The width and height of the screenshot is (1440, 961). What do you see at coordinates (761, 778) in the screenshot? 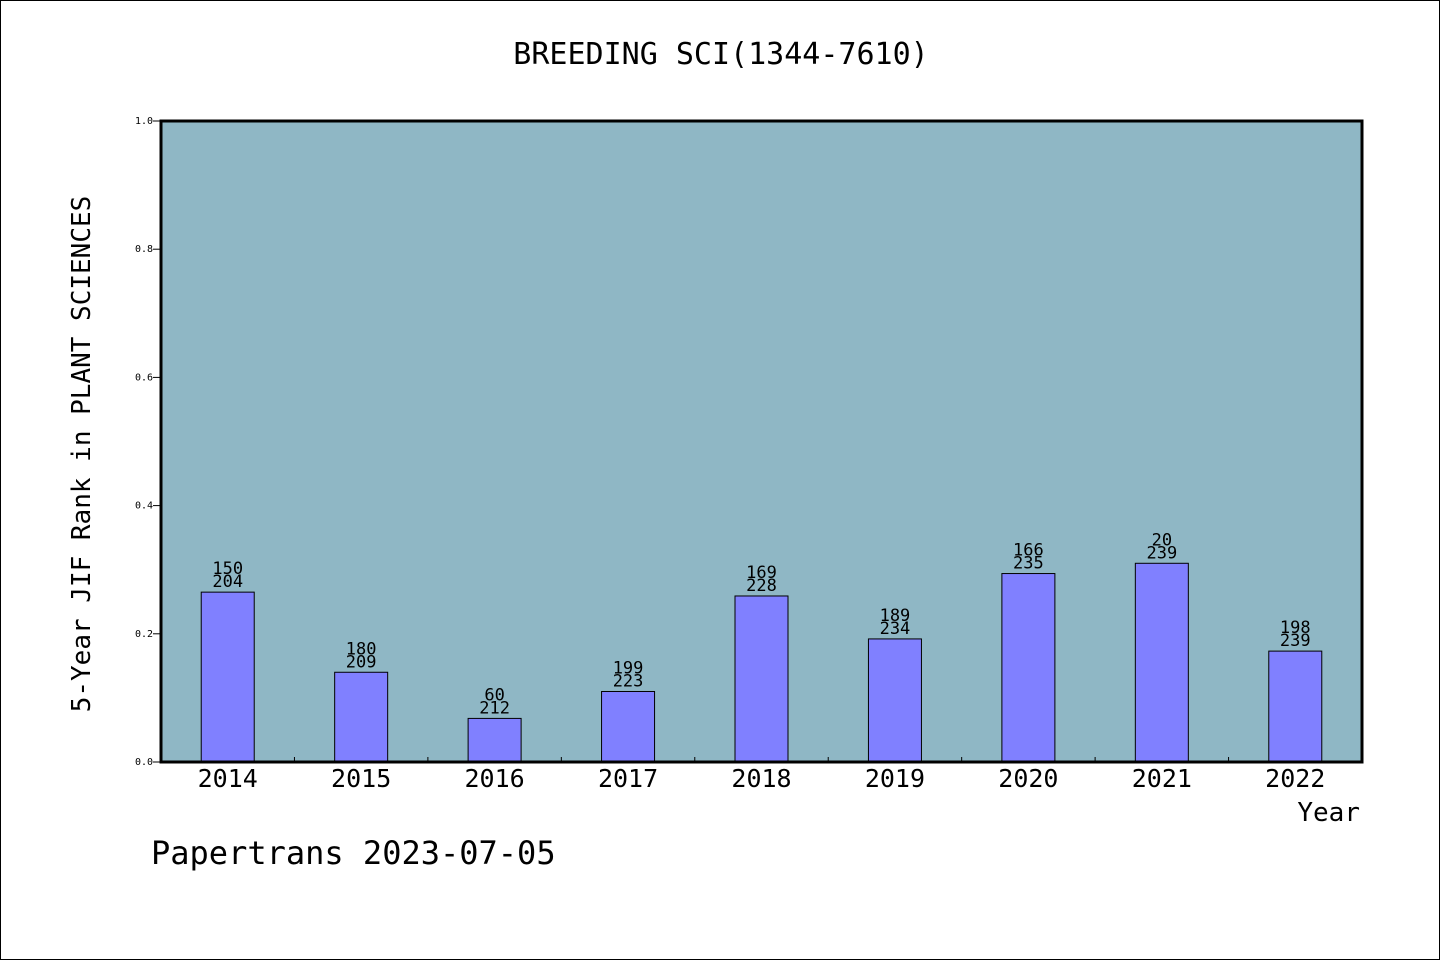
I see `x-tick-label: 2018` at bounding box center [761, 778].